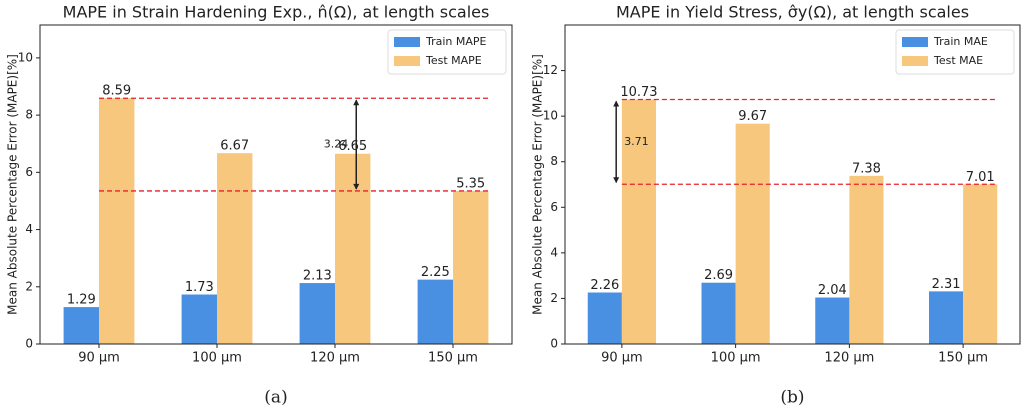 This screenshot has height=413, width=1022. Describe the element at coordinates (980, 177) in the screenshot. I see `data-label: 7.01` at that location.